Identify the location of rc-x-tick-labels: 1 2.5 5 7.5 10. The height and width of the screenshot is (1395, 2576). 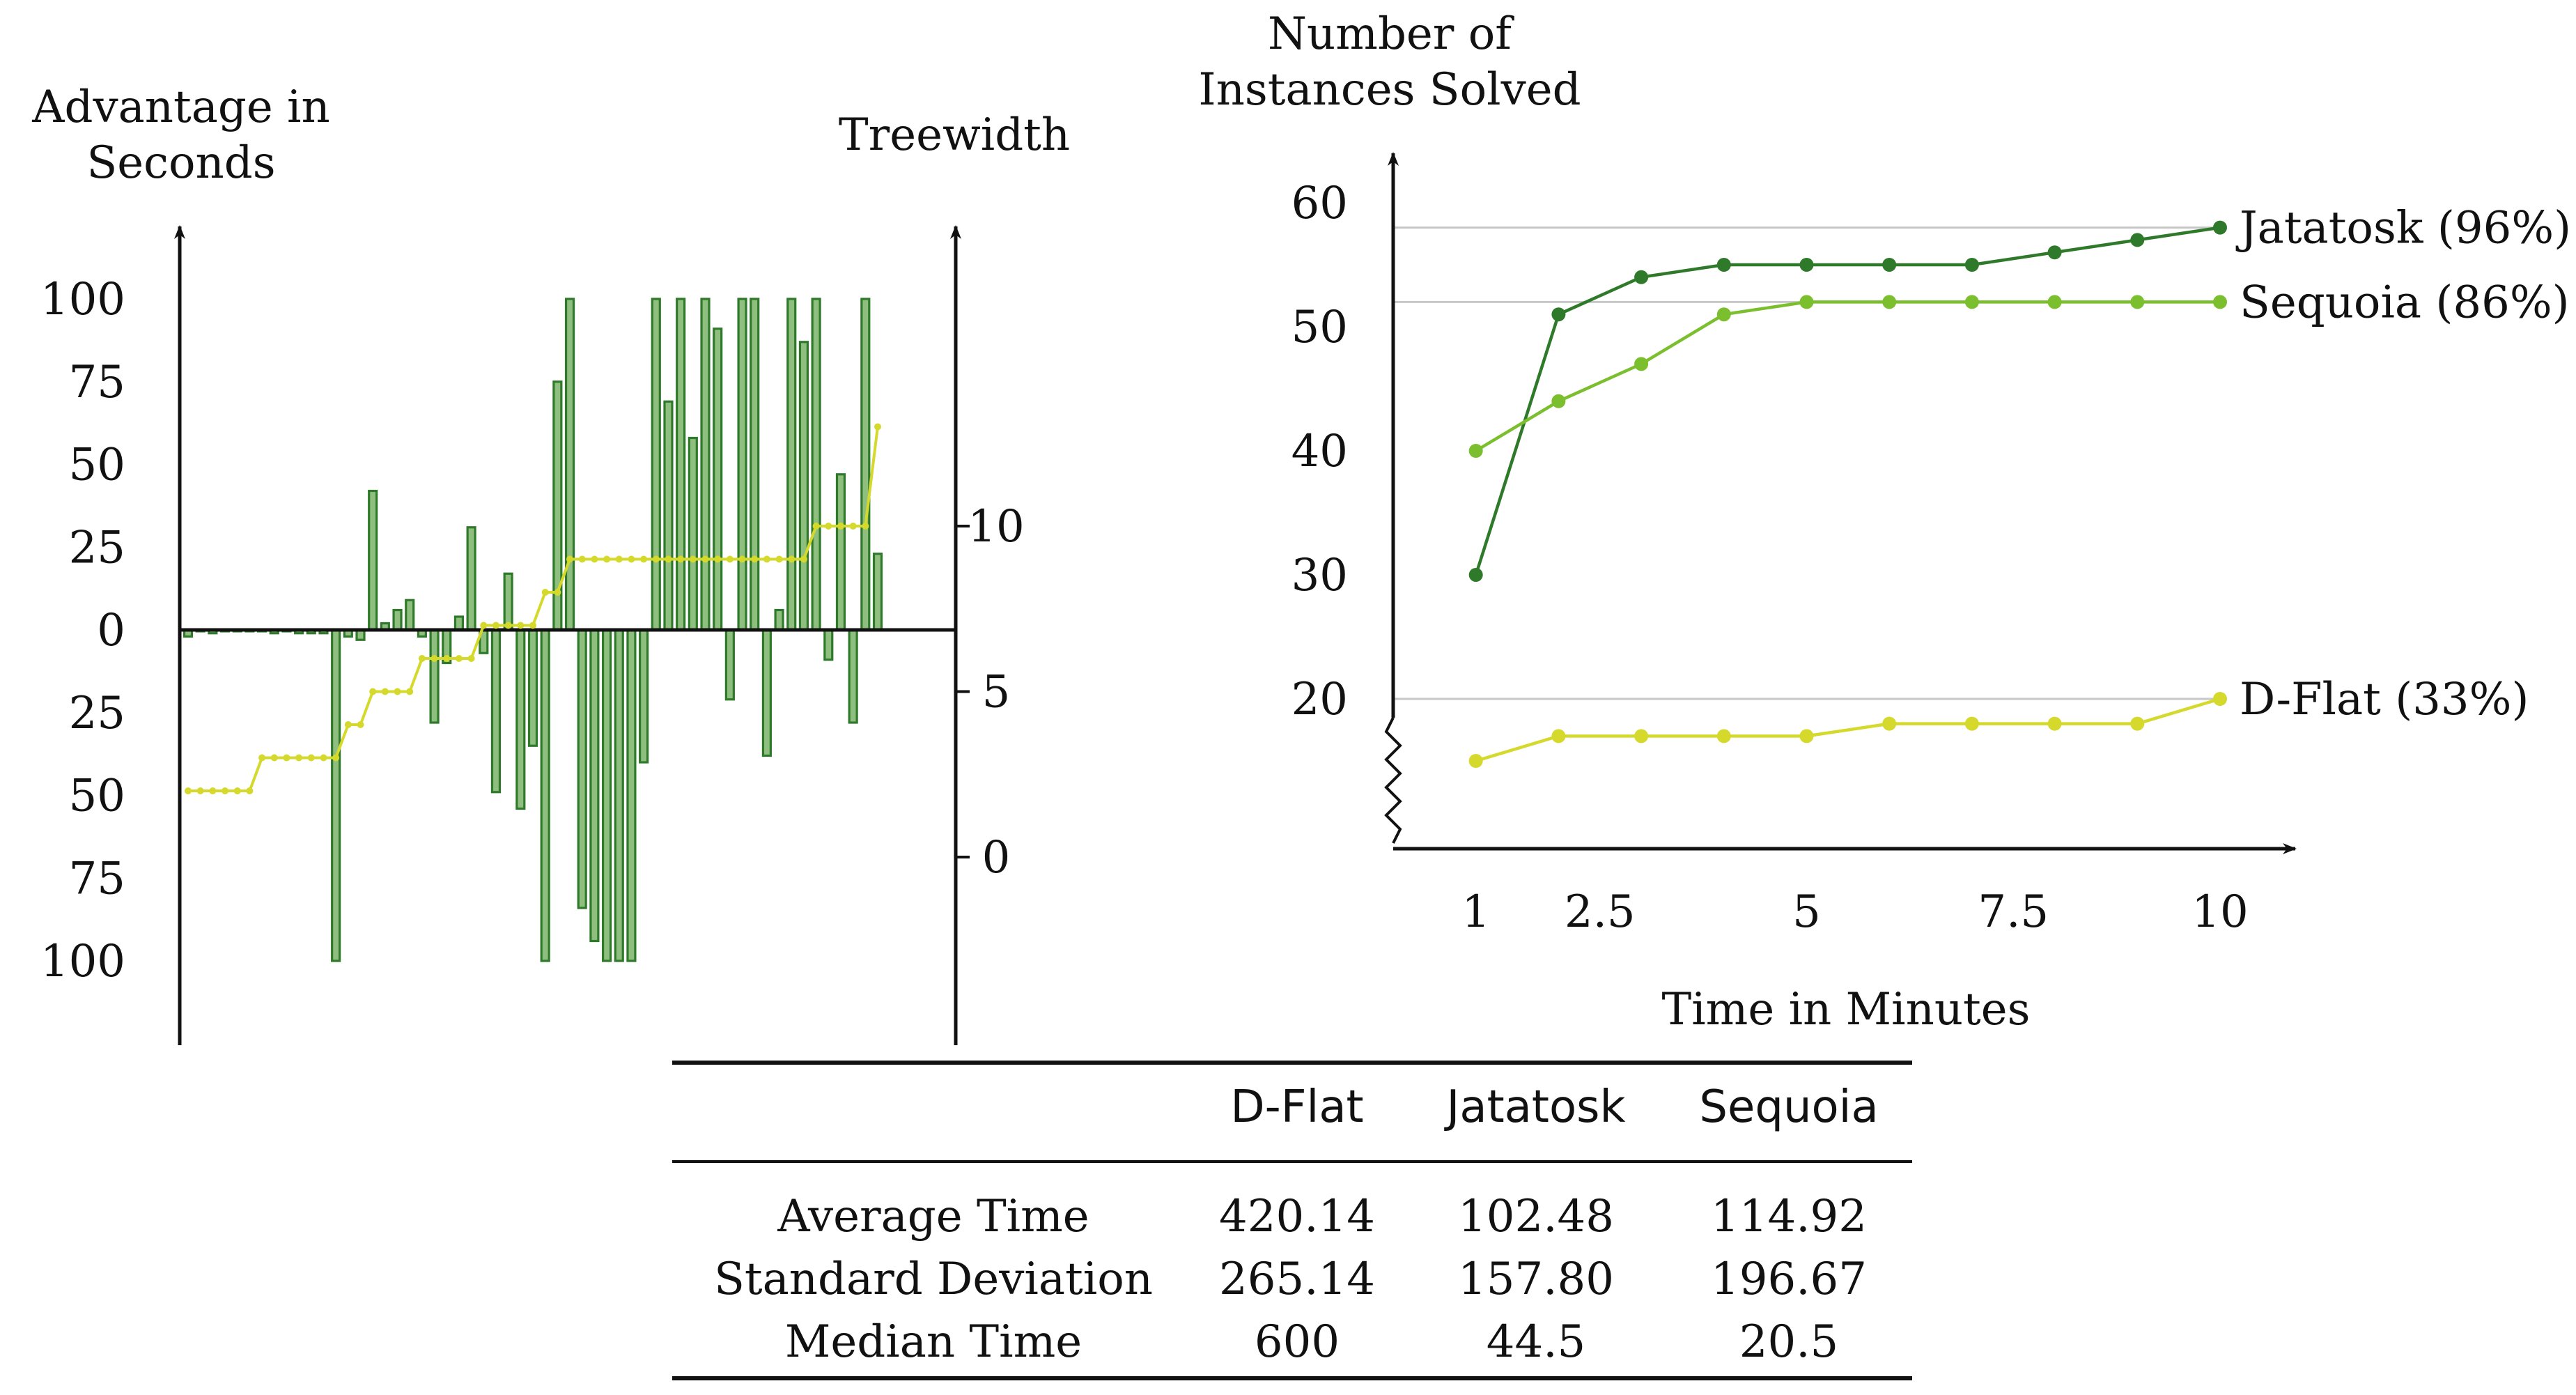
(1854, 912).